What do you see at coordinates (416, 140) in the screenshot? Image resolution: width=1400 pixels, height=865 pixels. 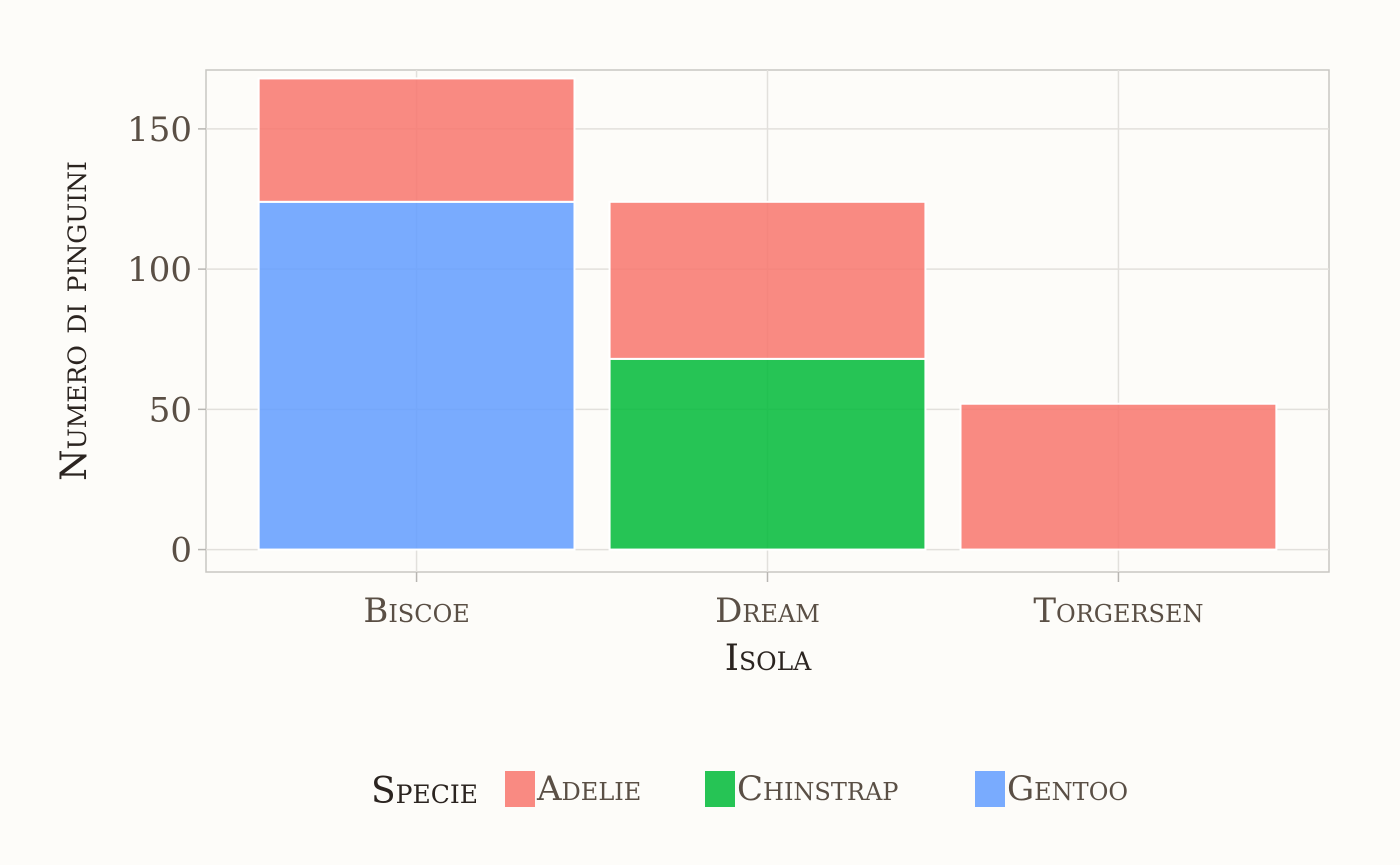 I see `bar-segment-adelie-biscoe` at bounding box center [416, 140].